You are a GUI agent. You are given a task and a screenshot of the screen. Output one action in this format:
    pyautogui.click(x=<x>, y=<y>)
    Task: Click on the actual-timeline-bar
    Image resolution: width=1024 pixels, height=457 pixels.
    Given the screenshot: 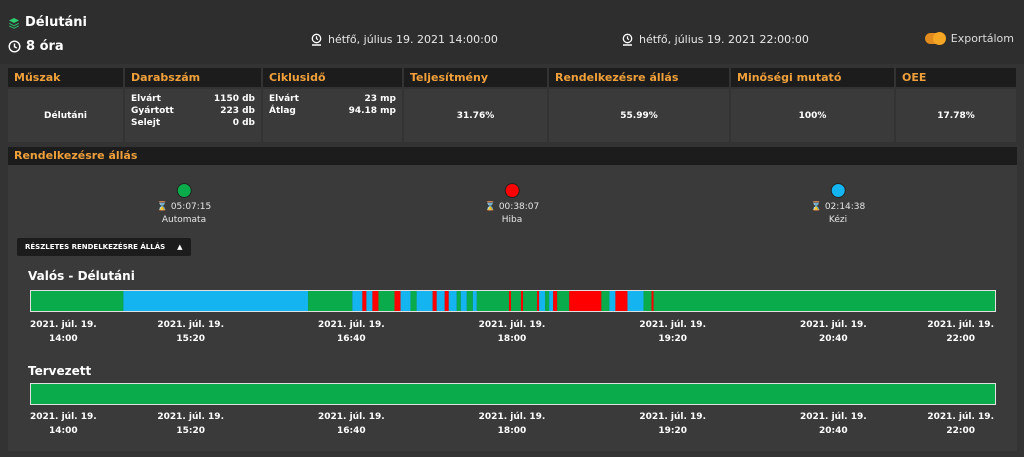 What is the action you would take?
    pyautogui.click(x=513, y=301)
    